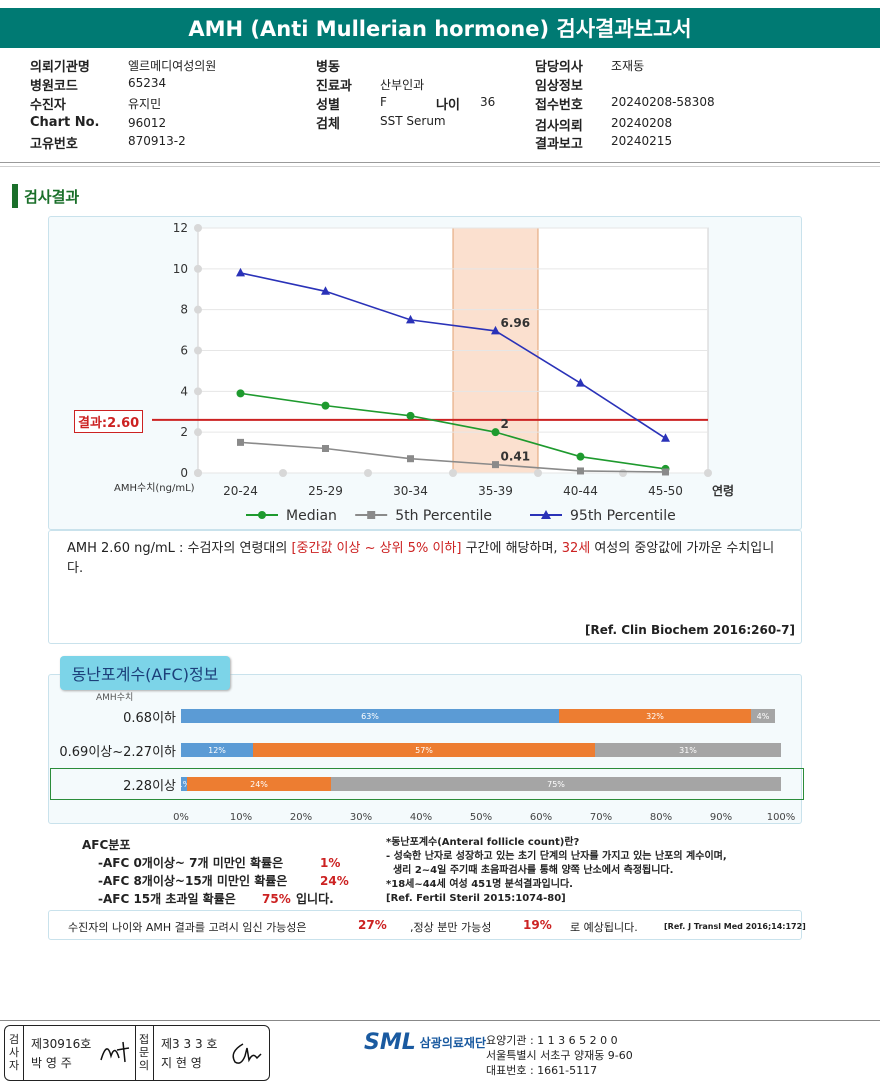  Describe the element at coordinates (325, 491) in the screenshot. I see `x-tick-label: 25-29` at that location.